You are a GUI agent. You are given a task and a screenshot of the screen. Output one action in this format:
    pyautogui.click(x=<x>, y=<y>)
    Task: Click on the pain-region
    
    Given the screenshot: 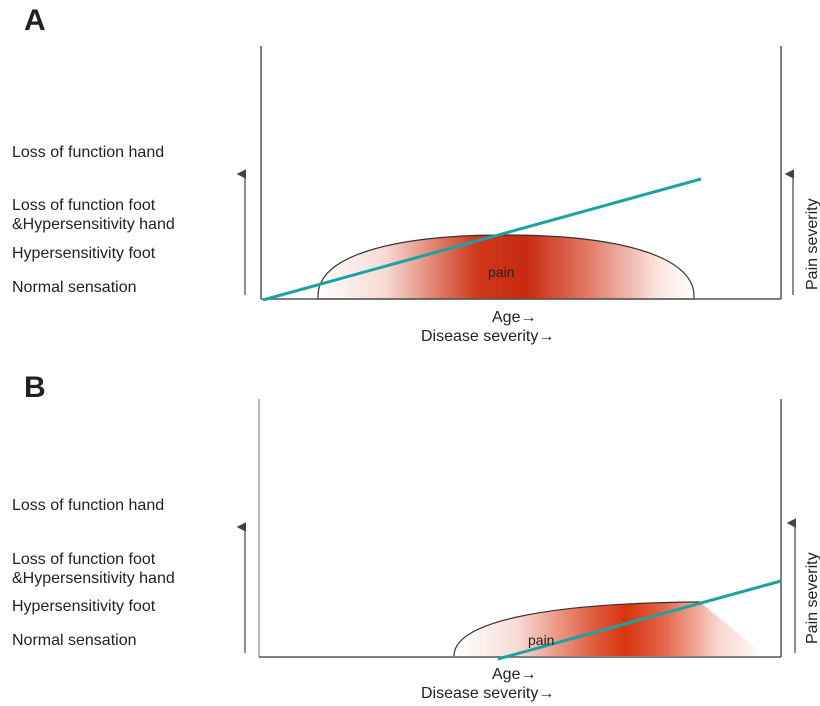 What is the action you would take?
    pyautogui.click(x=506, y=267)
    